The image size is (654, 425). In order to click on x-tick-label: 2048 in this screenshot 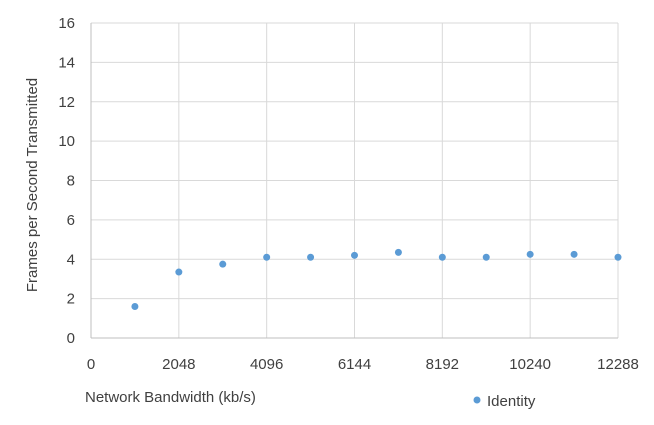, I will do `click(178, 364)`.